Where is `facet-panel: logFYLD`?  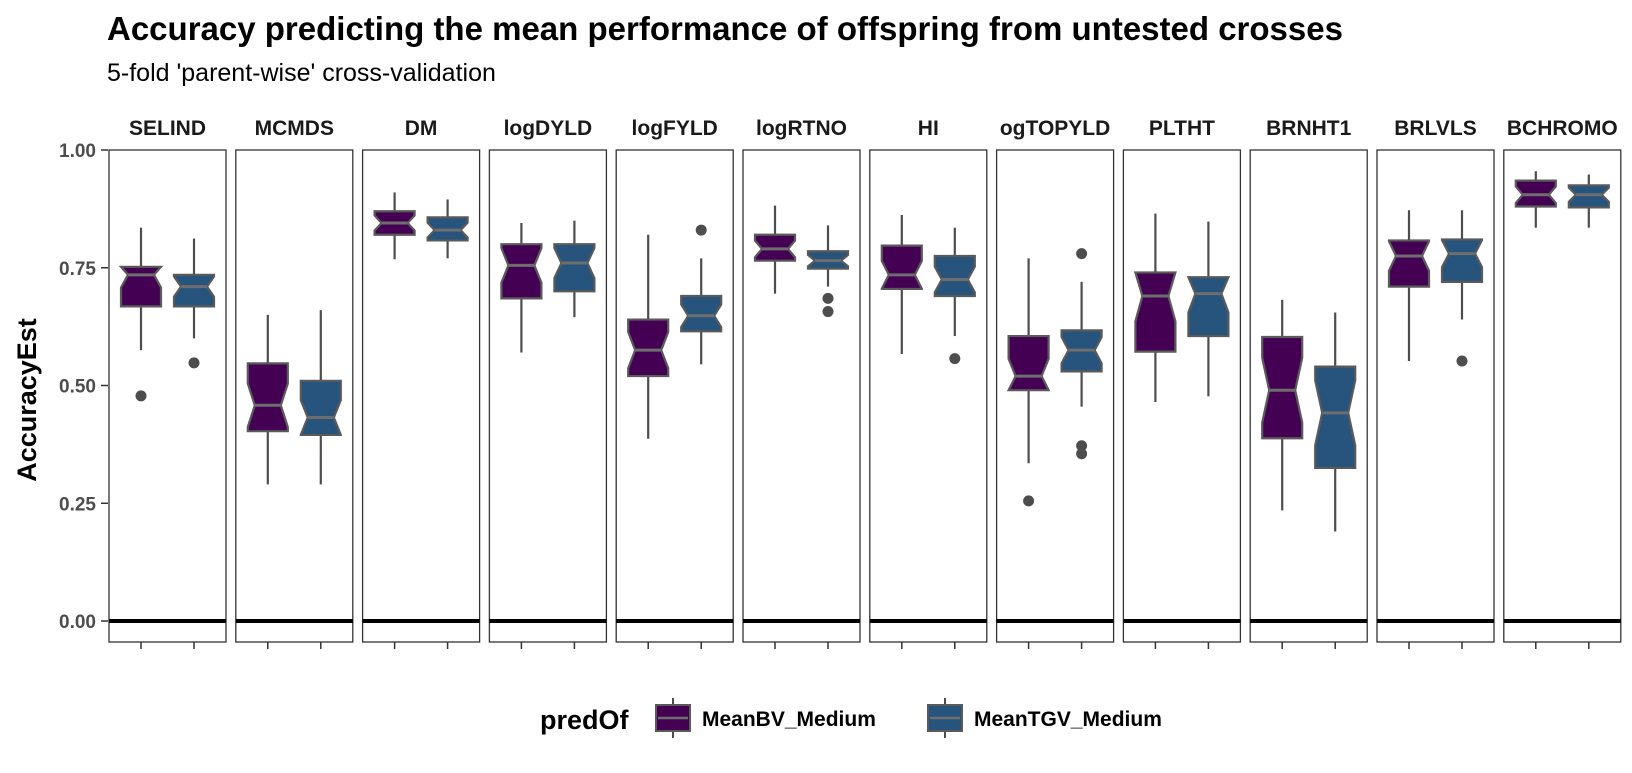 facet-panel: logFYLD is located at coordinates (674, 383).